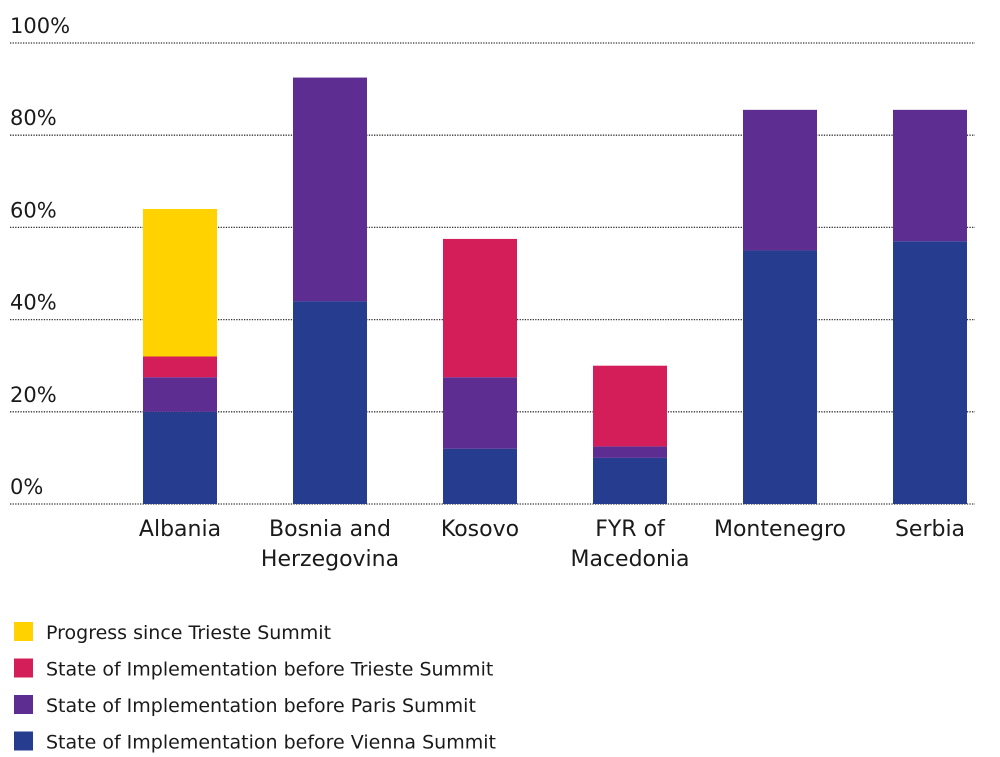 The image size is (1000, 757). Describe the element at coordinates (33, 118) in the screenshot. I see `y-tick-label: 80%` at that location.